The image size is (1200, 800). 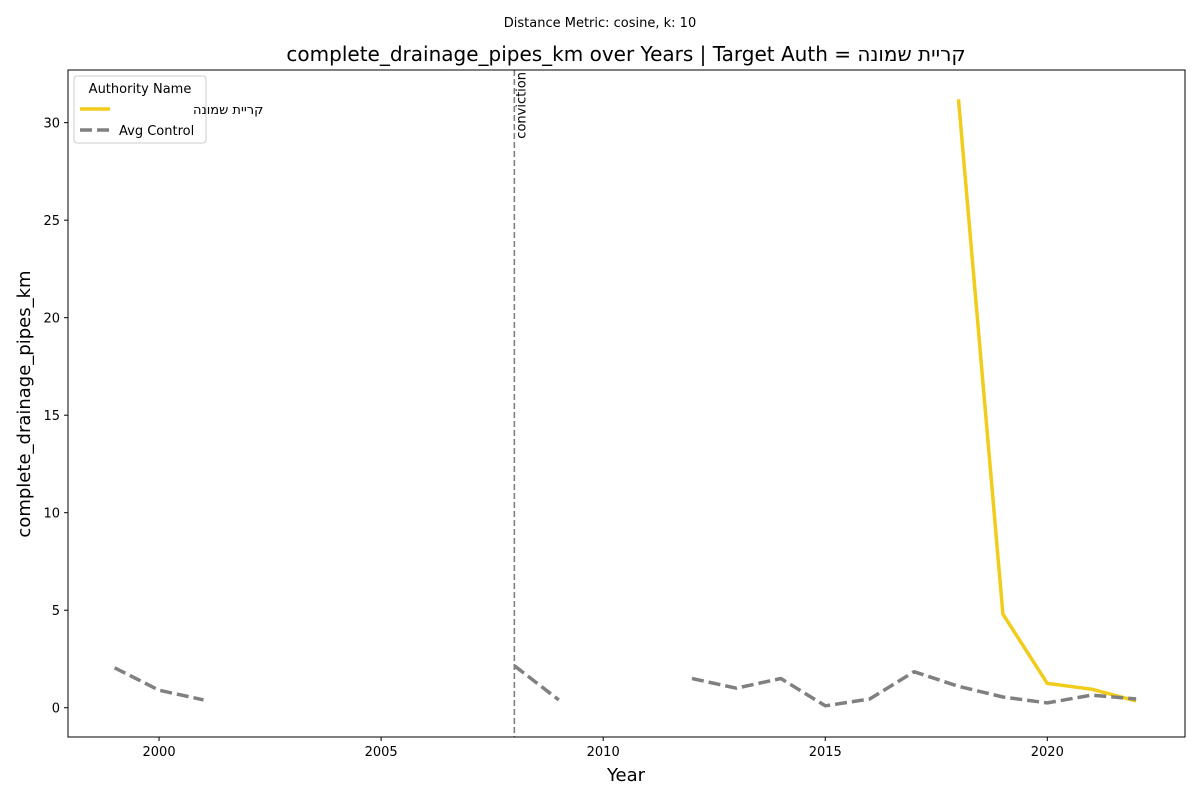 I want to click on annotation-label: conviction, so click(x=521, y=105).